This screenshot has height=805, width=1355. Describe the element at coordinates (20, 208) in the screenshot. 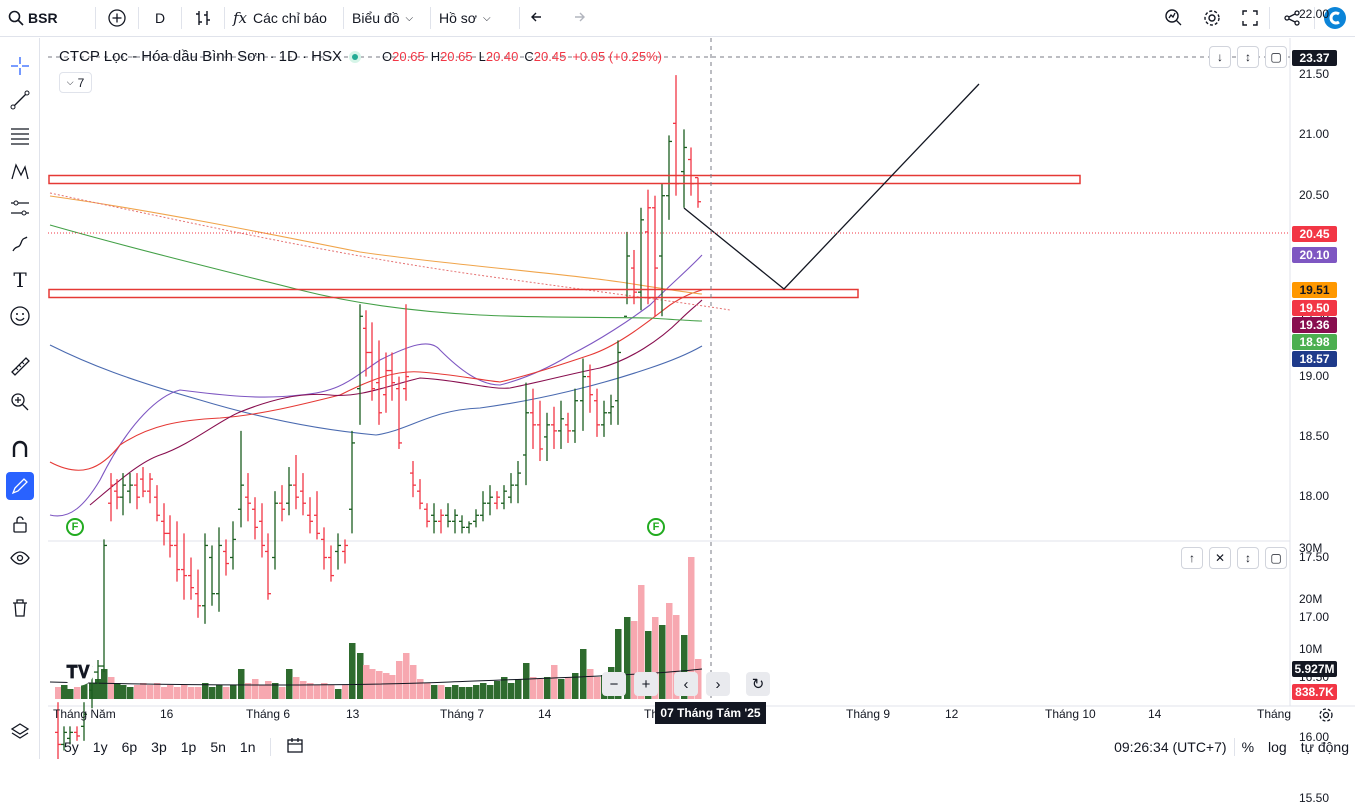

I see `forecast-tool` at that location.